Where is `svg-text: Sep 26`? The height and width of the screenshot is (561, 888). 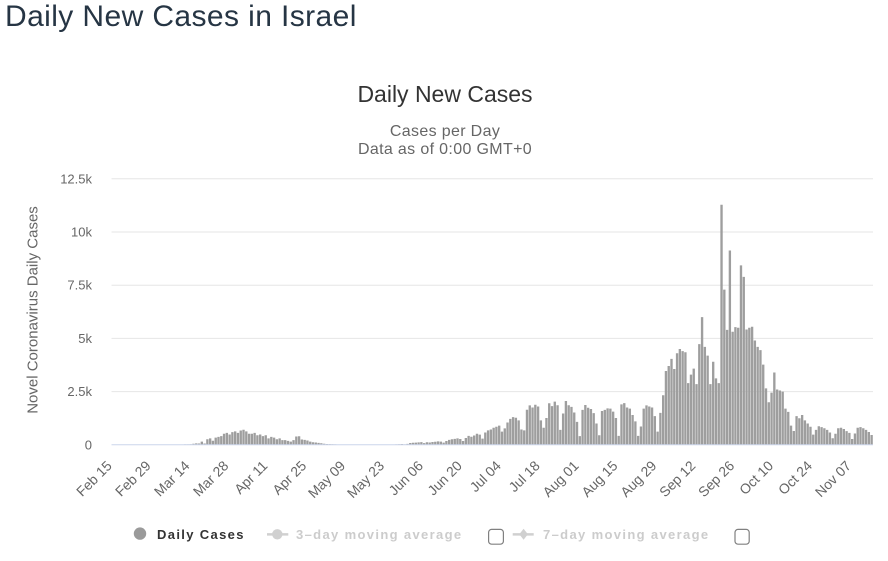
svg-text: Sep 26 is located at coordinates (716, 478).